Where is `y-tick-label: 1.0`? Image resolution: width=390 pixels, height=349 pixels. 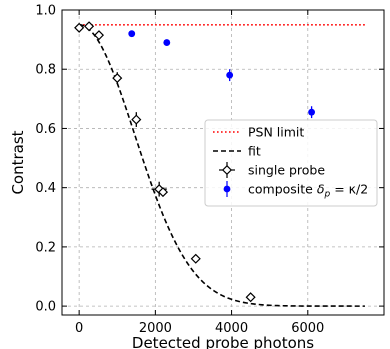
y-tick-label: 1.0 is located at coordinates (45, 11).